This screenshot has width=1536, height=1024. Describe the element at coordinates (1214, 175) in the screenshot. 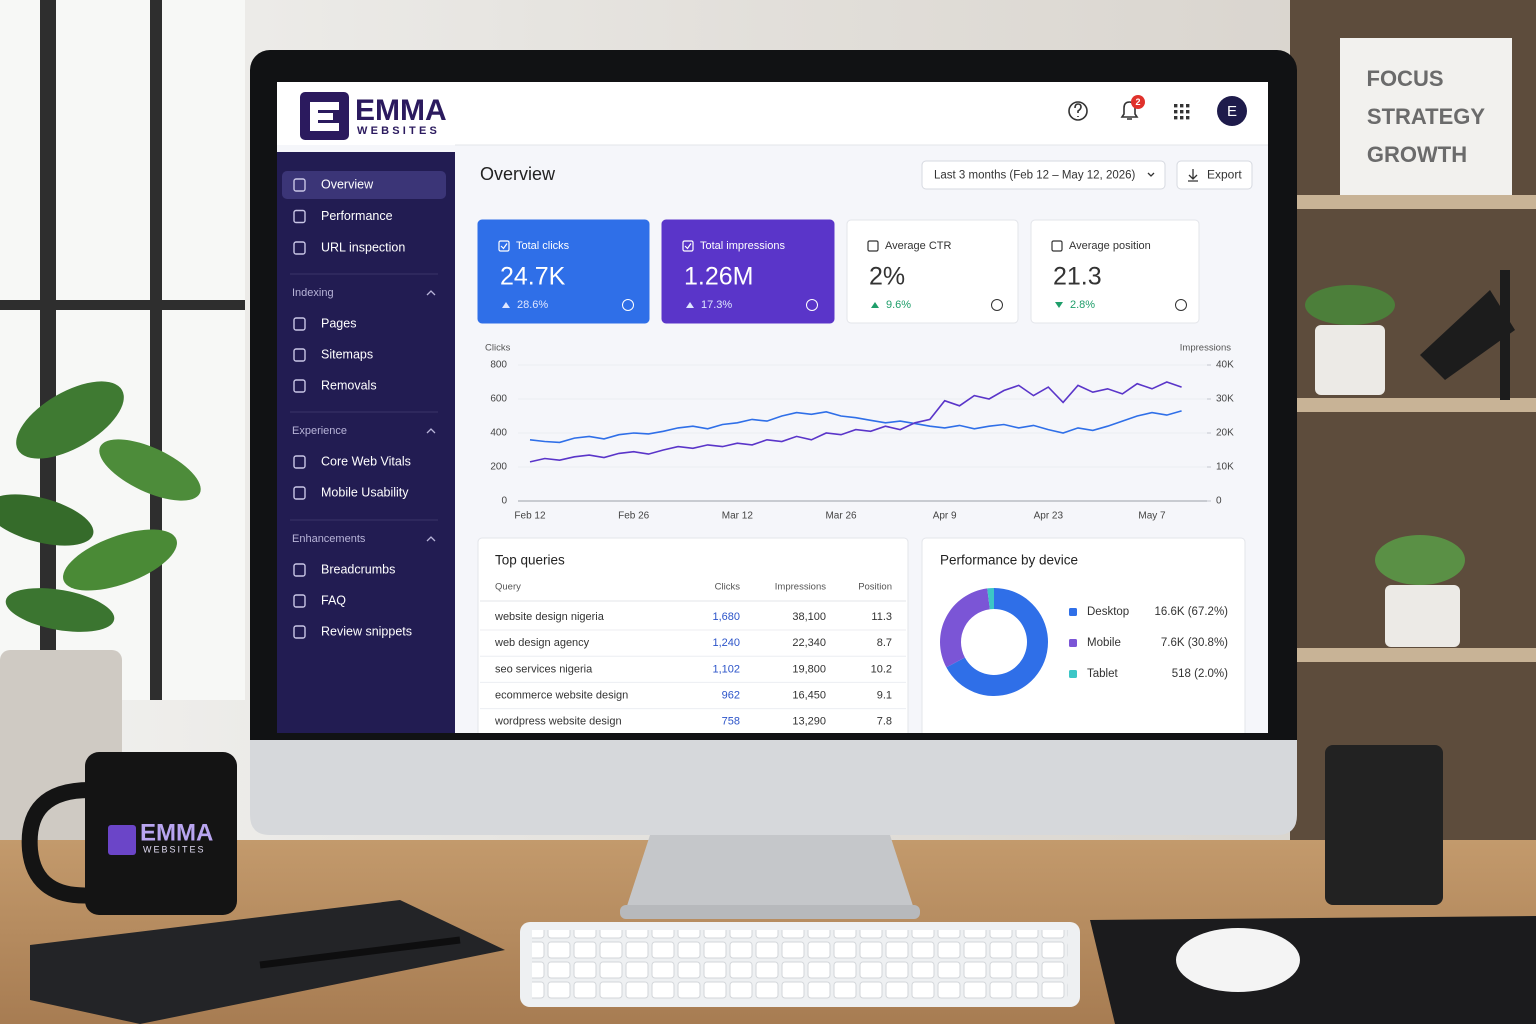

I see `export-button` at that location.